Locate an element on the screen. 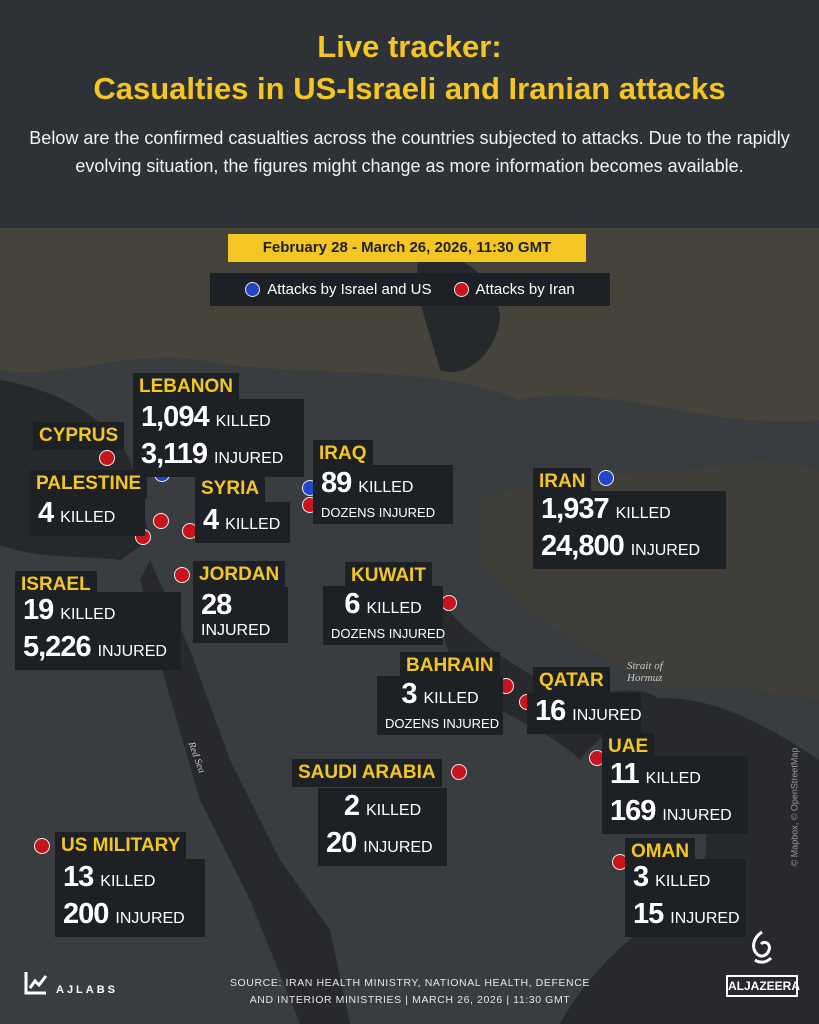  label-lebanon: LEBANON is located at coordinates (186, 387).